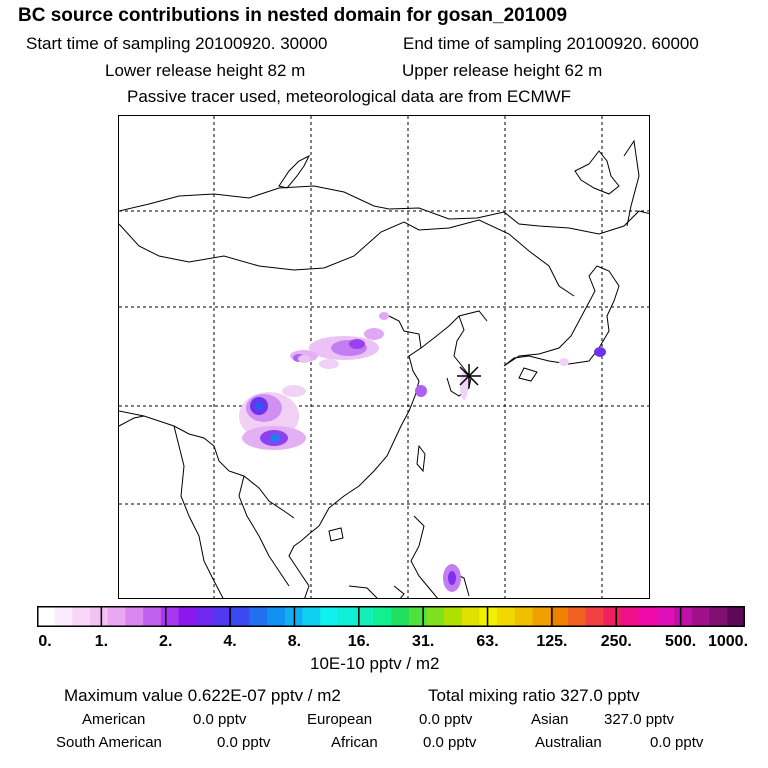 Image resolution: width=768 pixels, height=768 pixels. What do you see at coordinates (339, 340) in the screenshot?
I see `hotspot-sichuan-north` at bounding box center [339, 340].